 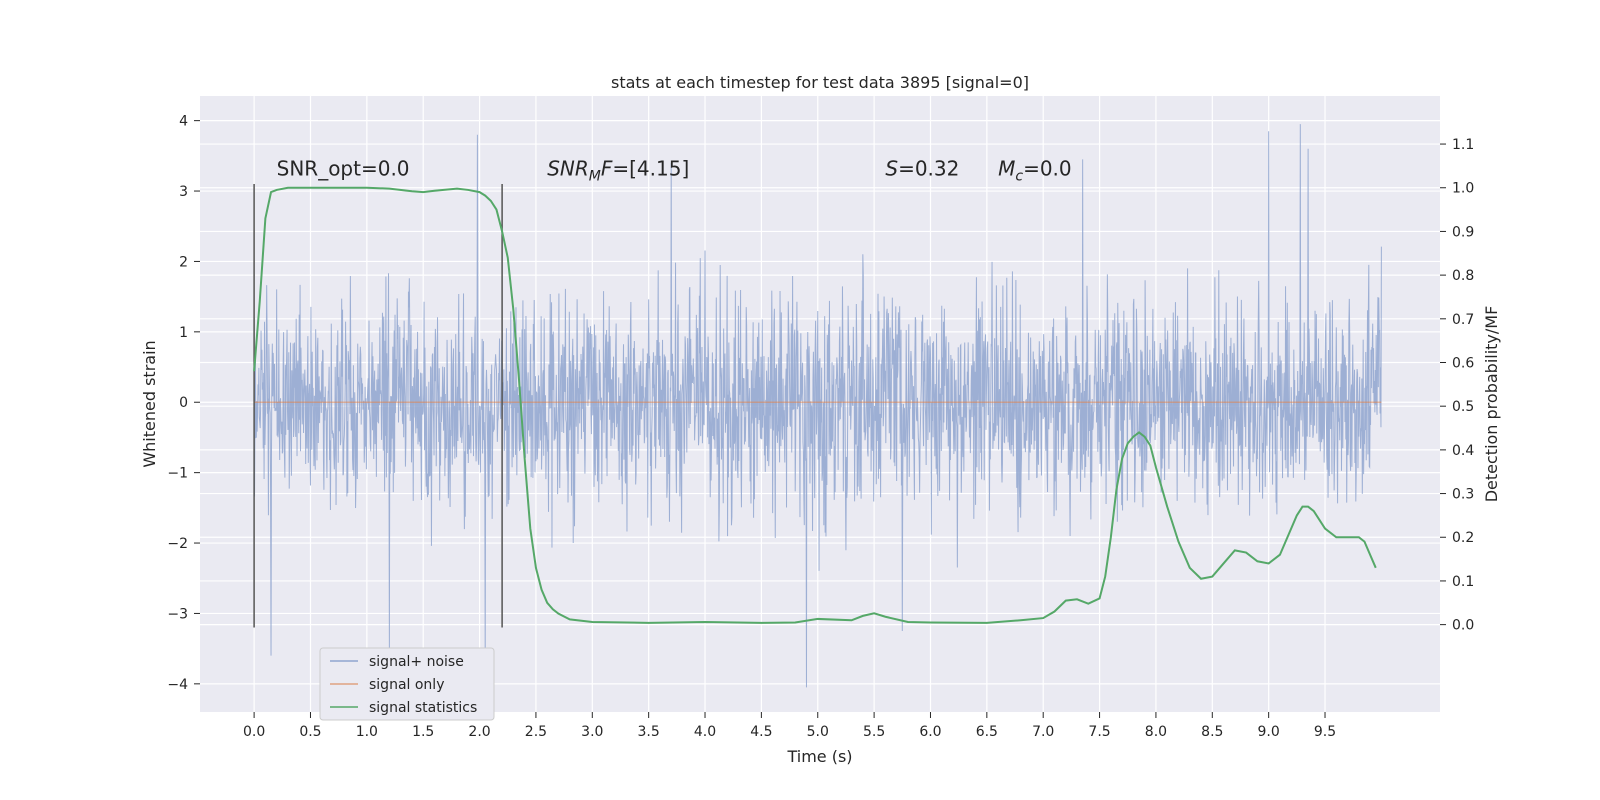 What do you see at coordinates (1325, 732) in the screenshot?
I see `x-tick-label-19: 9.5` at bounding box center [1325, 732].